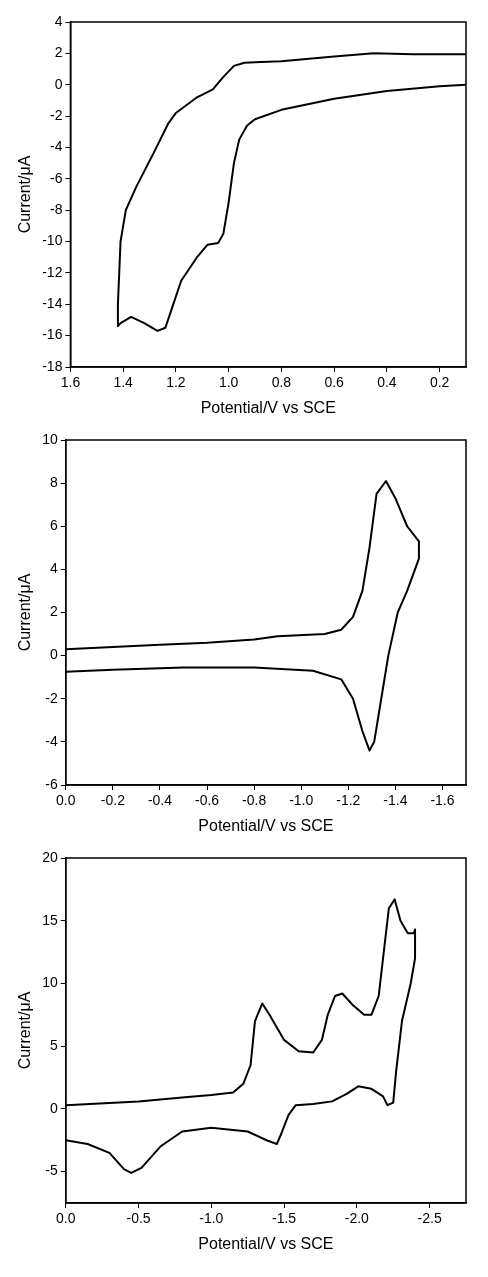 This screenshot has height=1277, width=488. I want to click on x-tick-label: -1.2, so click(348, 800).